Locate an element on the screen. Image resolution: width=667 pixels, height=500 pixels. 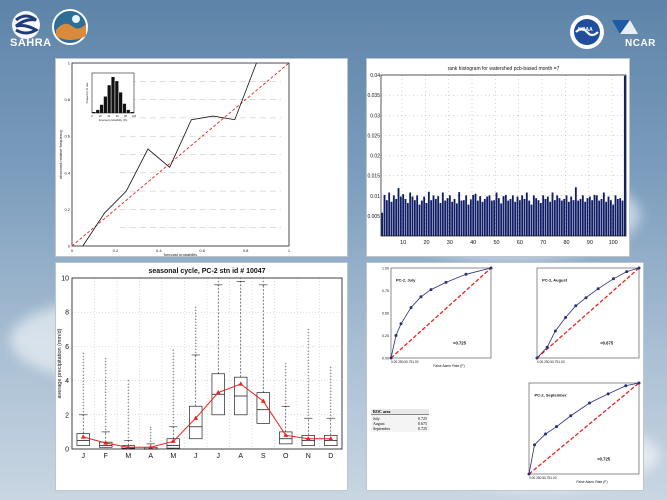
y-tick-label: 0.01 is located at coordinates (375, 197).